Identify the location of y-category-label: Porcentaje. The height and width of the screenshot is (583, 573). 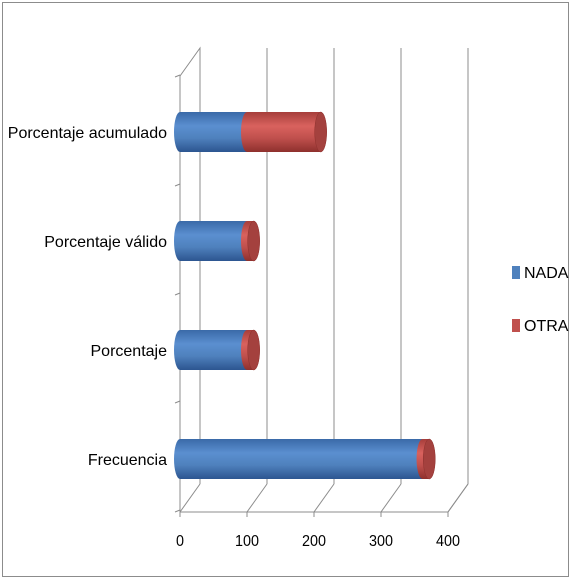
(129, 351).